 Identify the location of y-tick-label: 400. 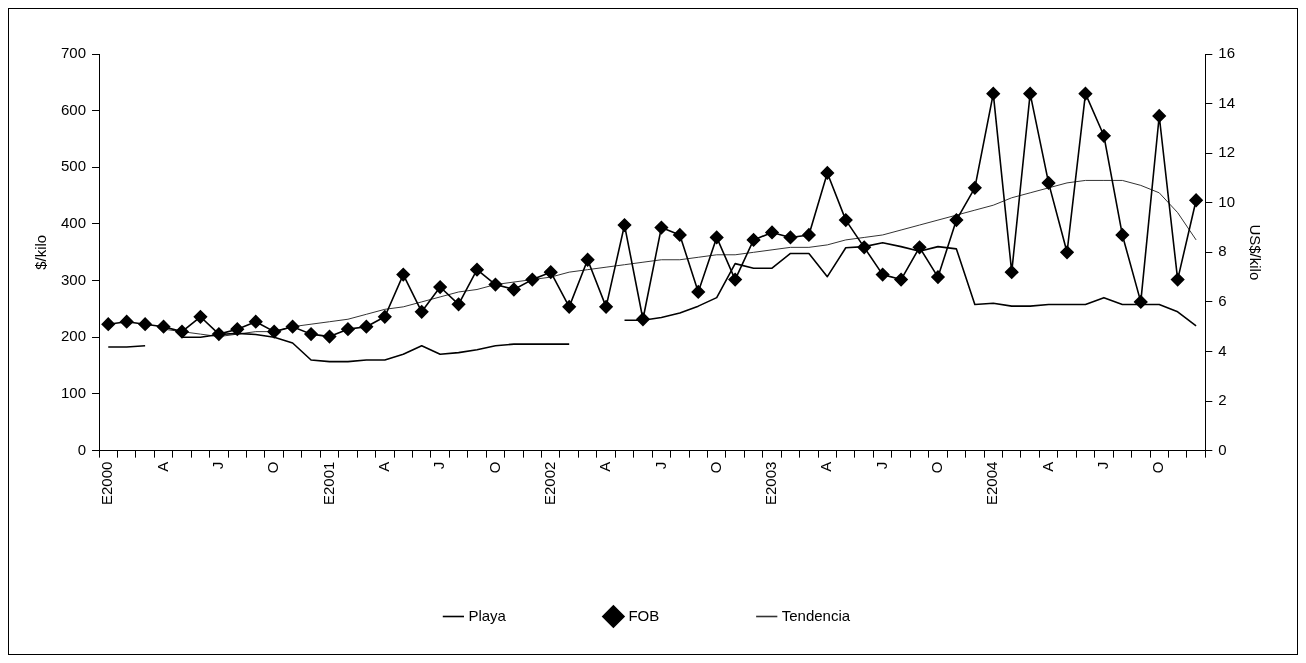
(74, 223).